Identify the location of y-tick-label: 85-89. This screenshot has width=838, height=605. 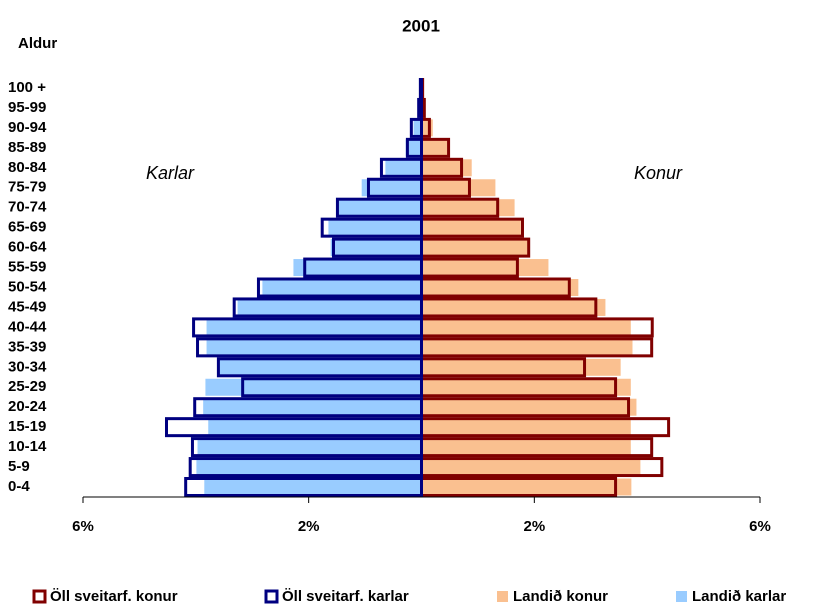
(27, 147).